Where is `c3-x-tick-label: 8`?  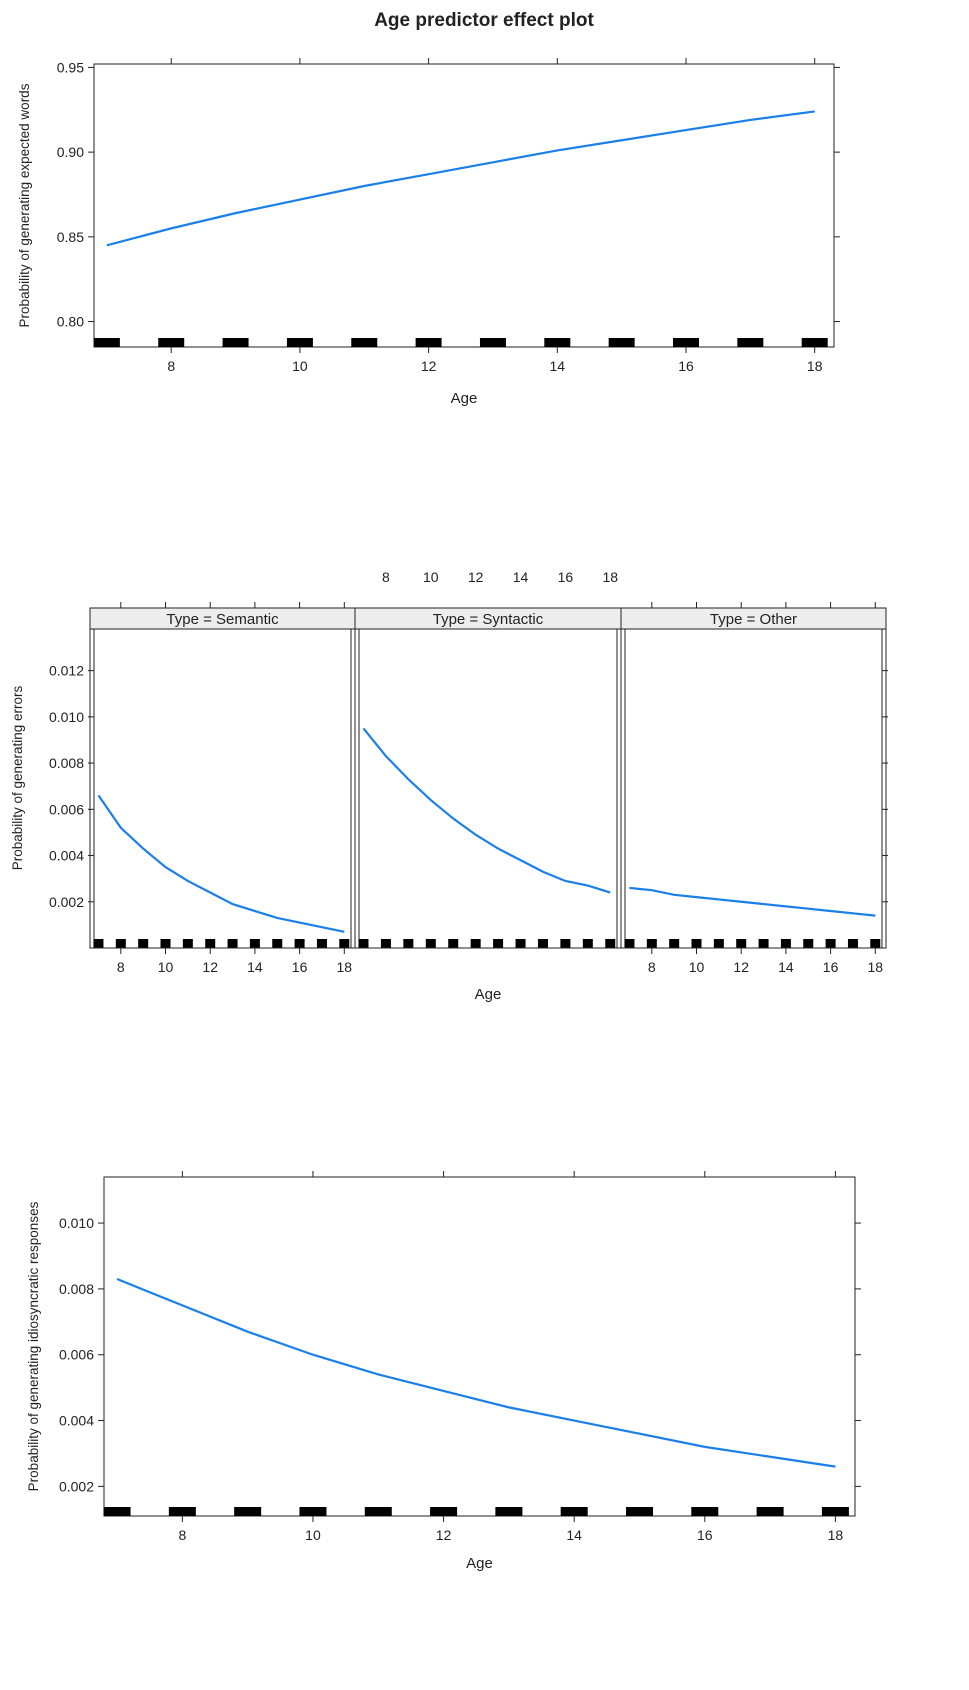
c3-x-tick-label: 8 is located at coordinates (182, 1535).